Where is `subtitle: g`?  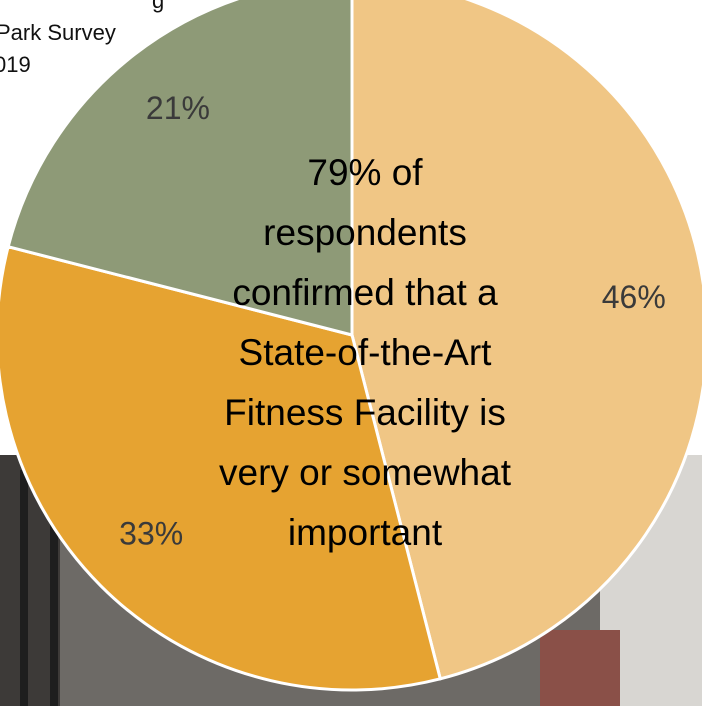 subtitle: g is located at coordinates (158, 6).